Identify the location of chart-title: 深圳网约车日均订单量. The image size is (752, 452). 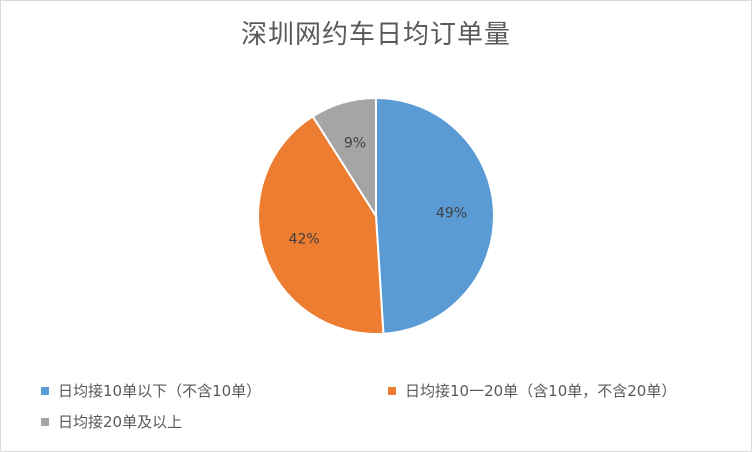
(375, 35).